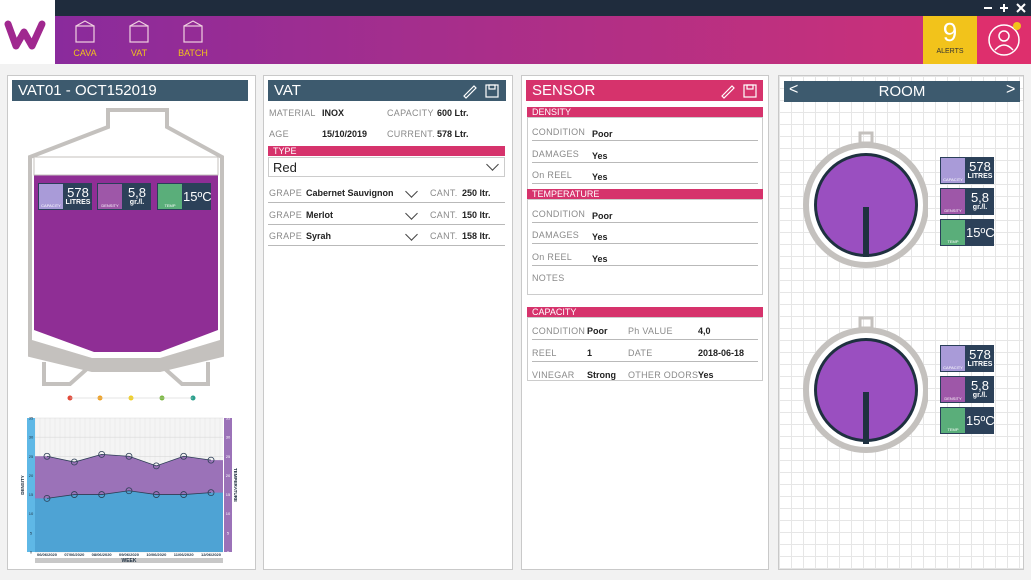 The height and width of the screenshot is (580, 1031). I want to click on field-value: Poor, so click(597, 331).